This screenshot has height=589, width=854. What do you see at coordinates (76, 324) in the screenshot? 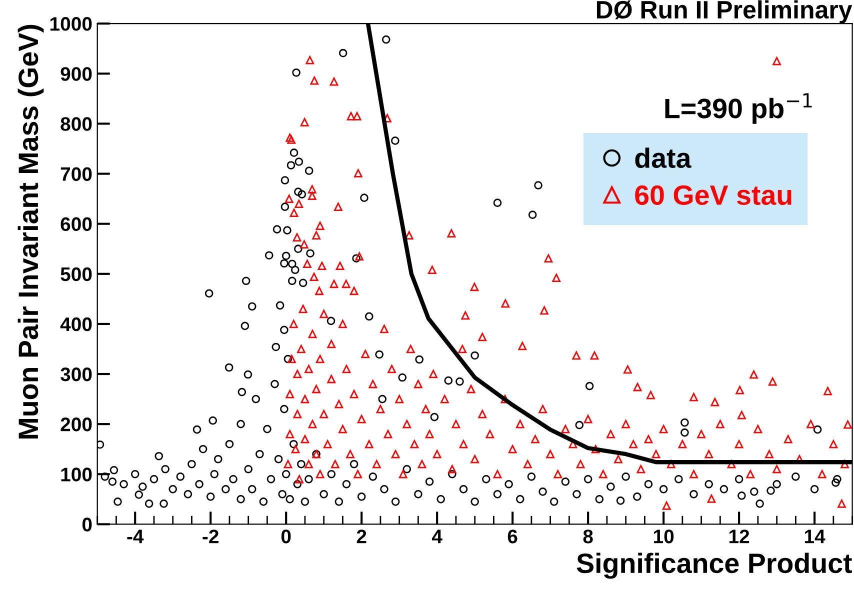
I see `y-tick-label: 400` at bounding box center [76, 324].